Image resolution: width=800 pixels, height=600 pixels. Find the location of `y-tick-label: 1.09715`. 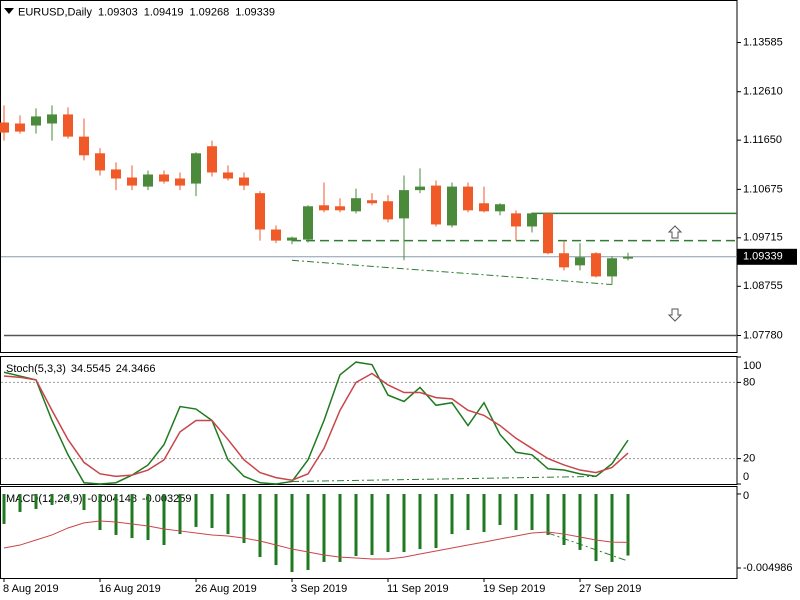

y-tick-label: 1.09715 is located at coordinates (763, 238).